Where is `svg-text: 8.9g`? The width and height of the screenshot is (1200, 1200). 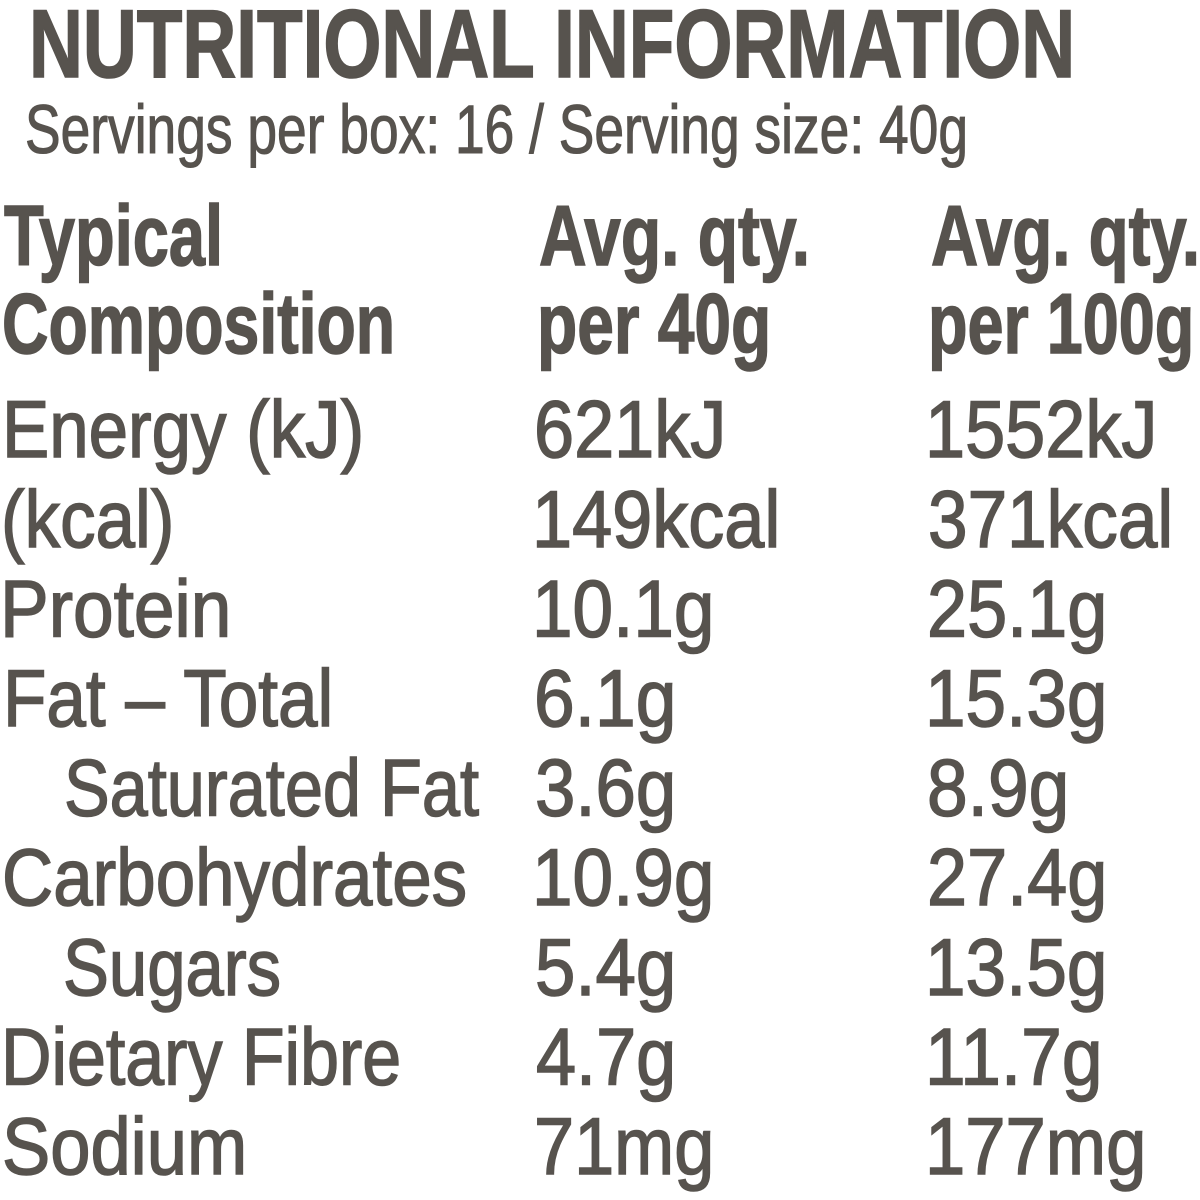
svg-text: 8.9g is located at coordinates (998, 789).